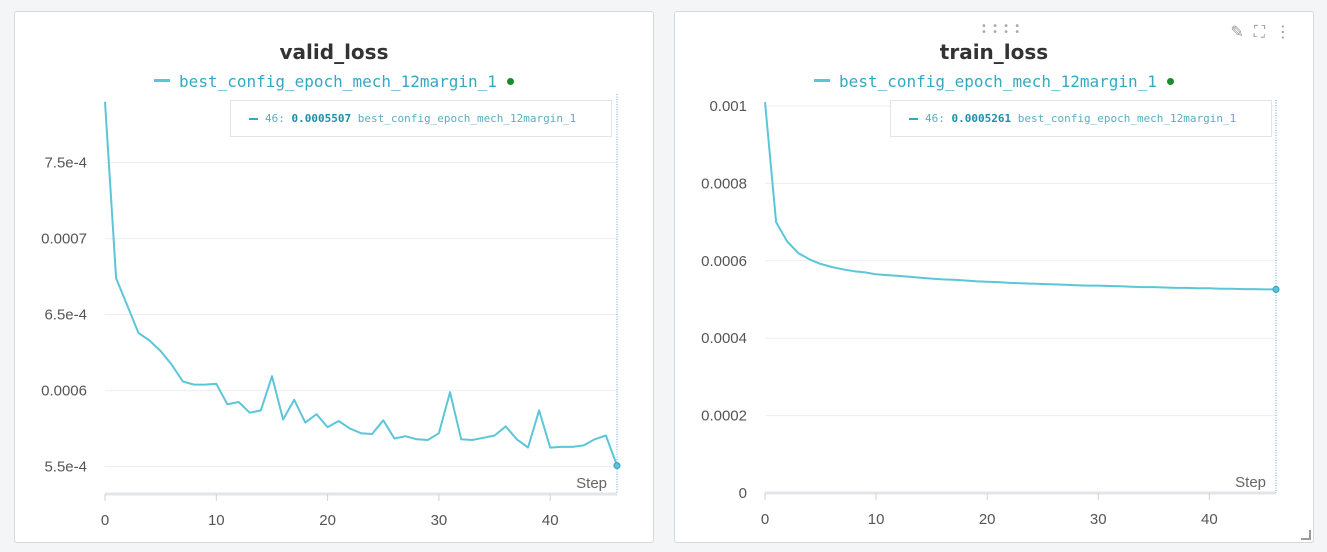 Image resolution: width=1327 pixels, height=552 pixels. I want to click on resize-handle-icon, so click(1306, 535).